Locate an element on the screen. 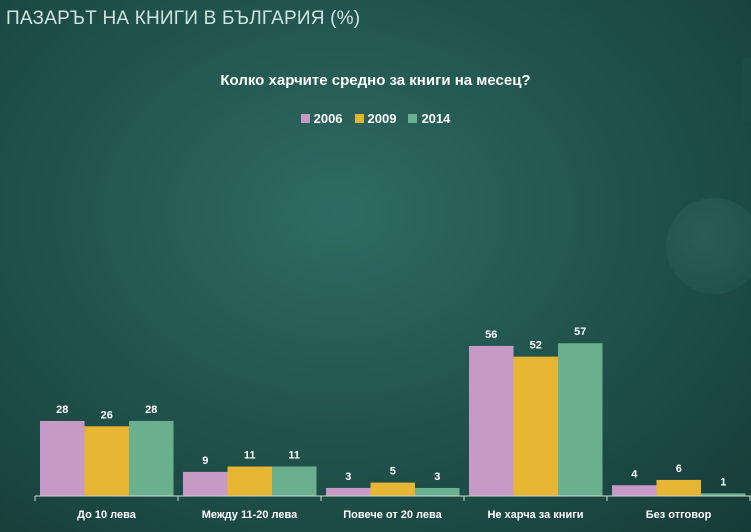 This screenshot has width=751, height=532. category-label-2: Повече от 20 лева is located at coordinates (392, 515).